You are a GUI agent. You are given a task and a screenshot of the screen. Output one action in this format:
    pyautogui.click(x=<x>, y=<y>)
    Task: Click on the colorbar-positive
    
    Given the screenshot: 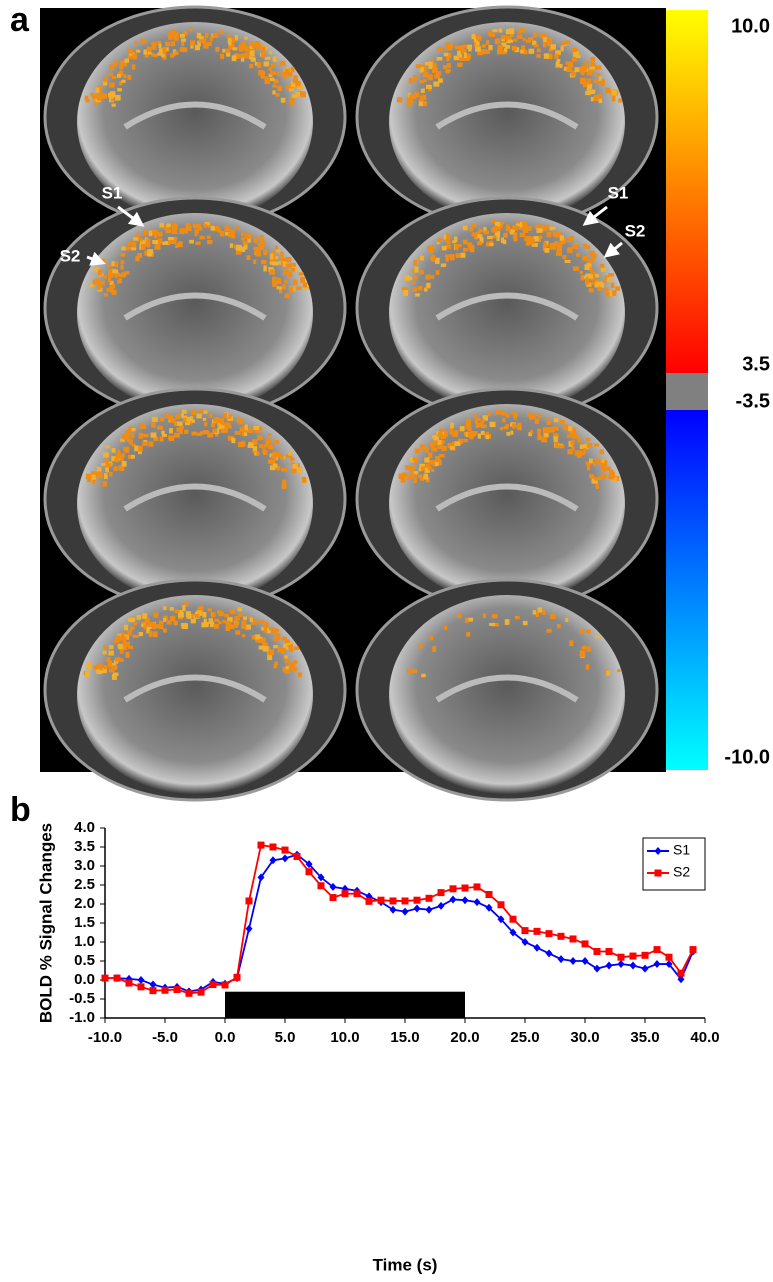 What is the action you would take?
    pyautogui.click(x=687, y=191)
    